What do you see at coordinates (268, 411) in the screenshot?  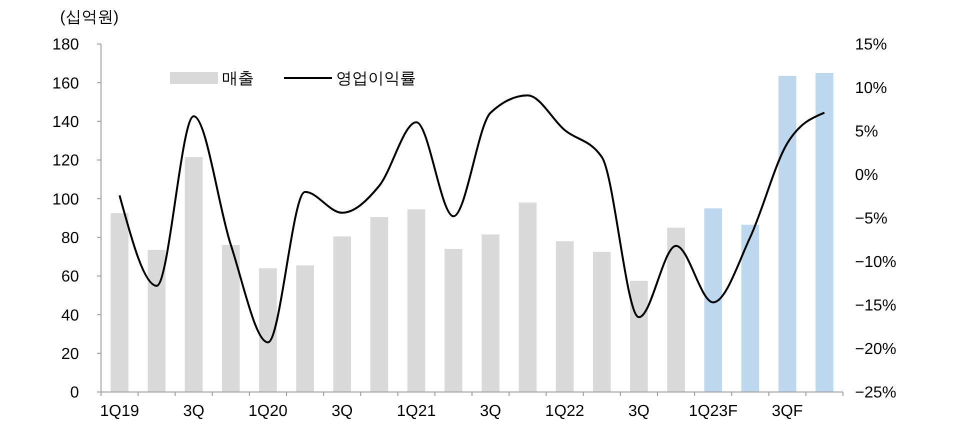 I see `x-tick-label: 1Q20` at bounding box center [268, 411].